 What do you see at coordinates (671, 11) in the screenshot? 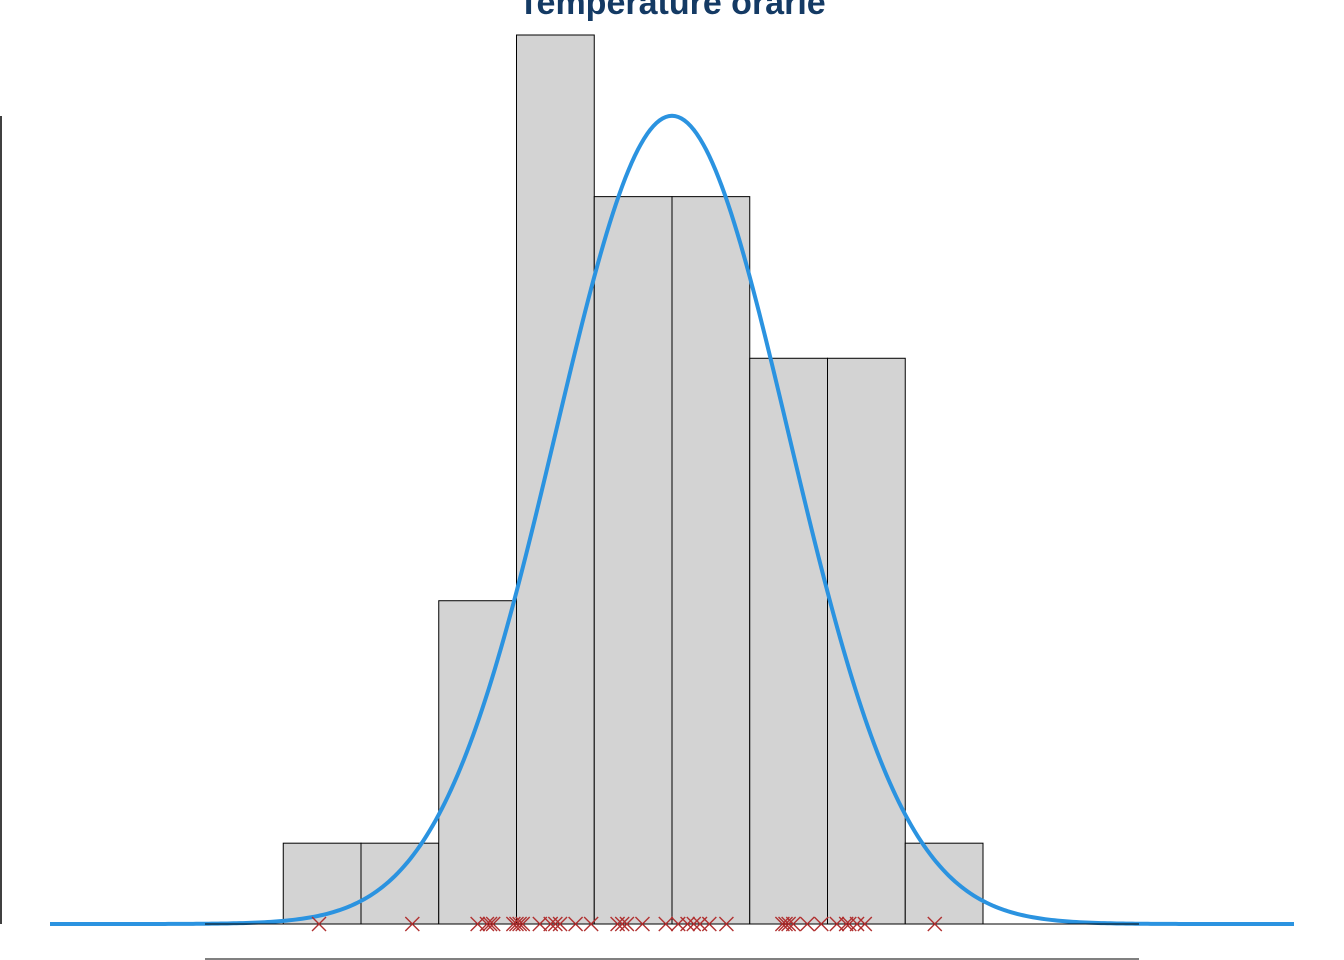
I see `chart-title: Temperature orarie` at bounding box center [671, 11].